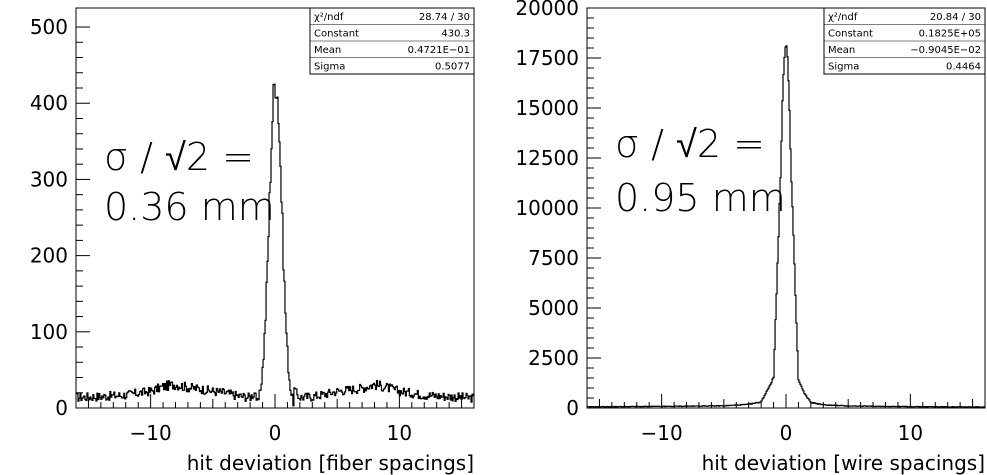 The image size is (987, 475). Describe the element at coordinates (439, 50) in the screenshot. I see `left-stat-mean-value: 0.4721E−01` at that location.